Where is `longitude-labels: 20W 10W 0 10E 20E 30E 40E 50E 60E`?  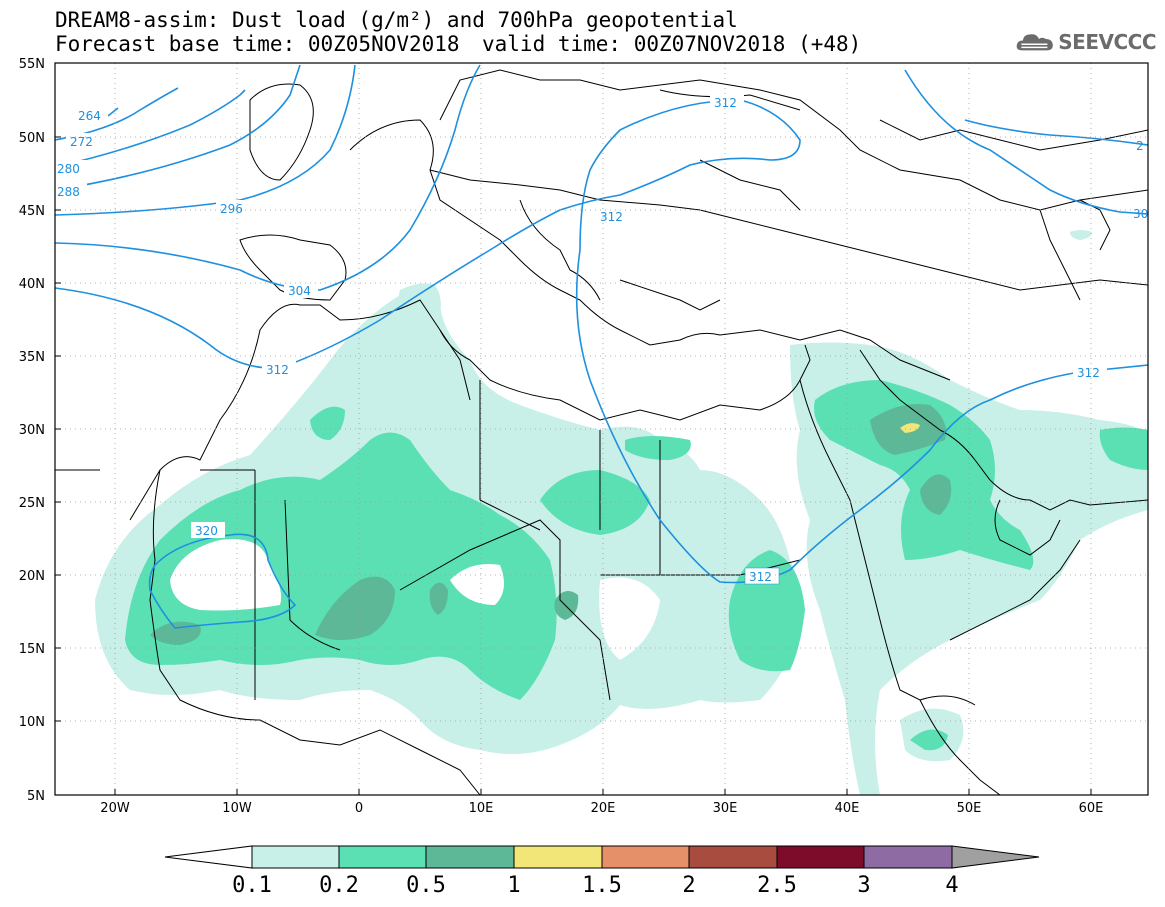
longitude-labels: 20W 10W 0 10E 20E 30E 40E 50E 60E is located at coordinates (601, 808).